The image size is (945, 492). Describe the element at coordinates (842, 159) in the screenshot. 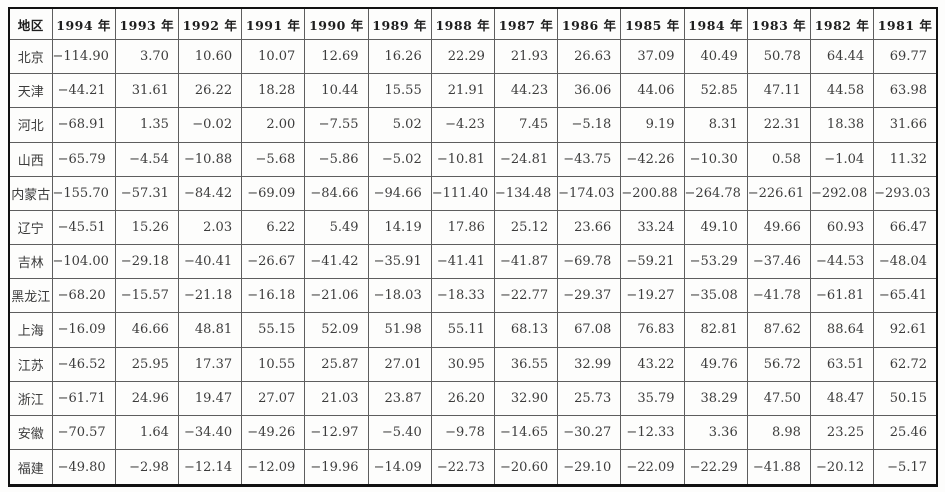

I see `value-cell: −1.04` at that location.